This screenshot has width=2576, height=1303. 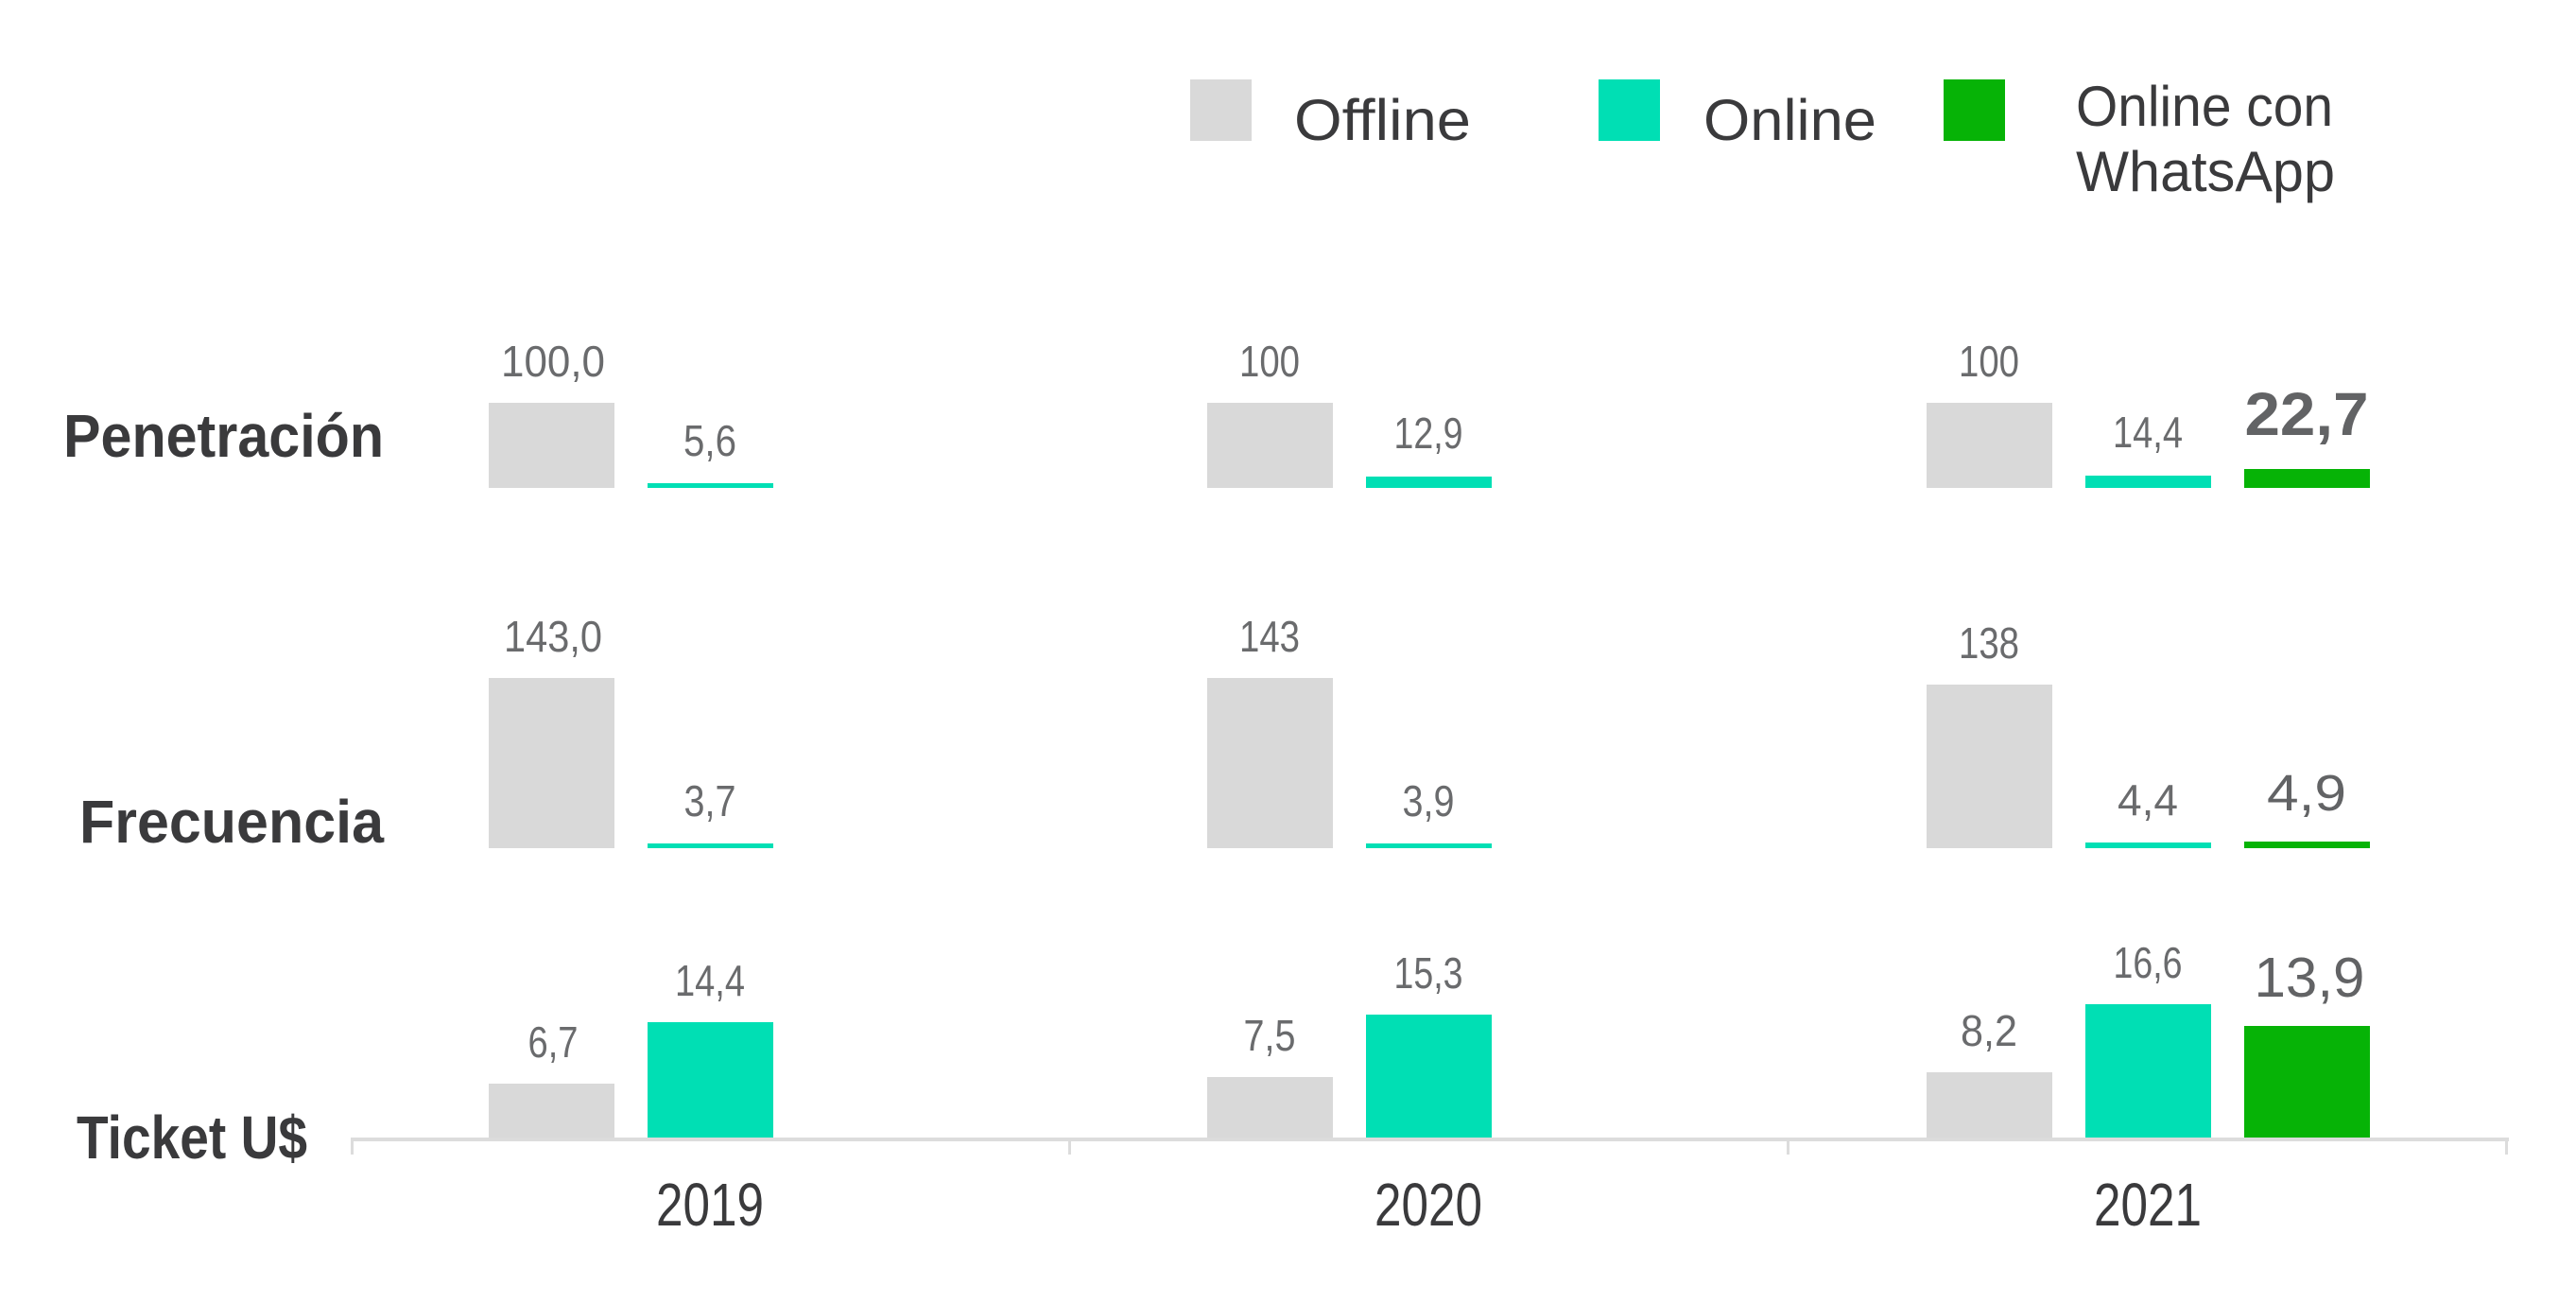 What do you see at coordinates (1428, 433) in the screenshot?
I see `svg-text: 12,9` at bounding box center [1428, 433].